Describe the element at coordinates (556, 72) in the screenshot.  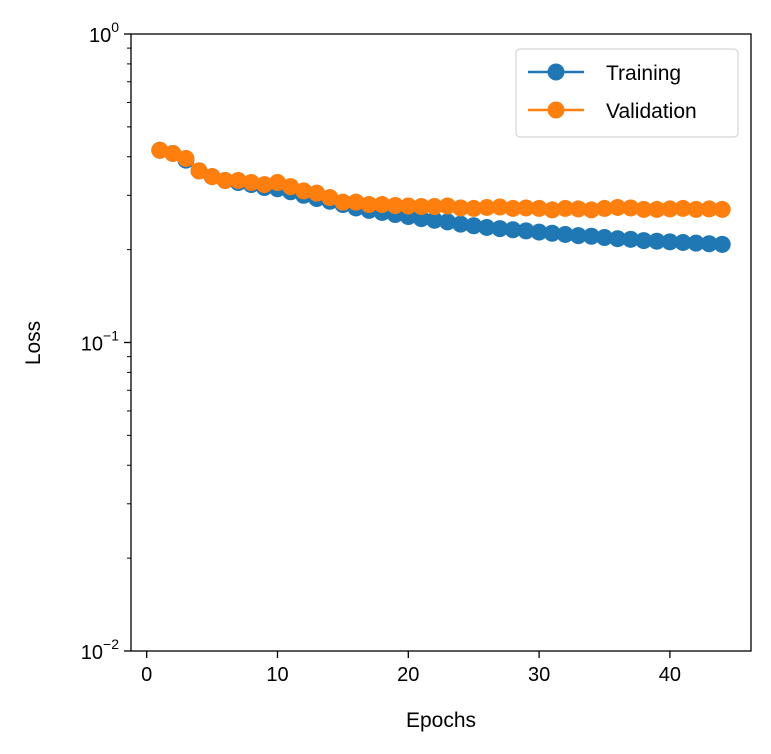
I see `legend-training-marker` at that location.